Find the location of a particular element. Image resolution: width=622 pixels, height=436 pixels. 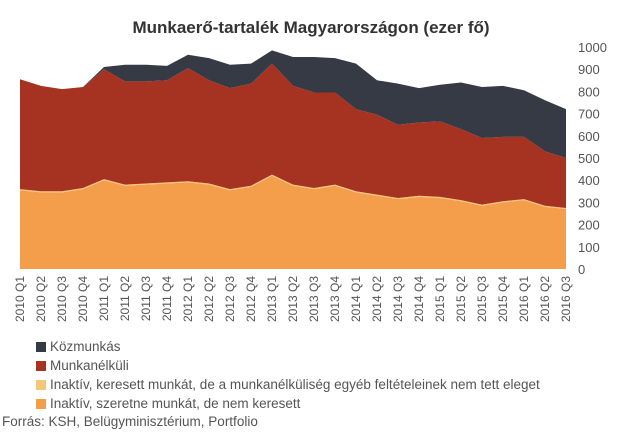

x-tick-label: 2010 Q1 is located at coordinates (20, 299).